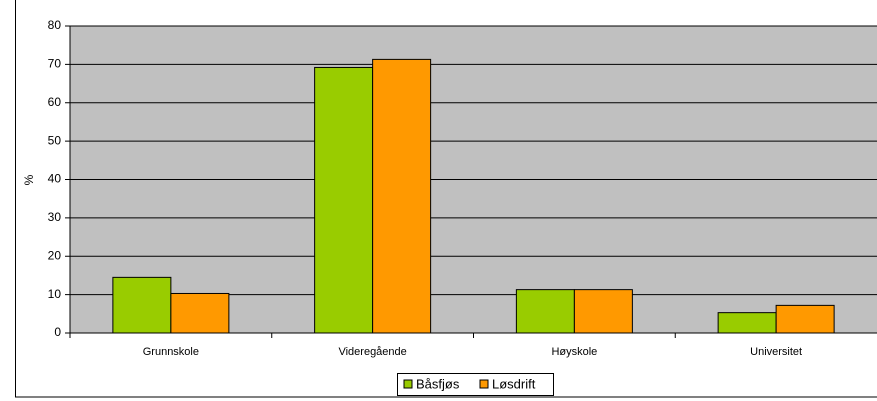 Image resolution: width=877 pixels, height=401 pixels. I want to click on x-tick-label: Universitet, so click(776, 352).